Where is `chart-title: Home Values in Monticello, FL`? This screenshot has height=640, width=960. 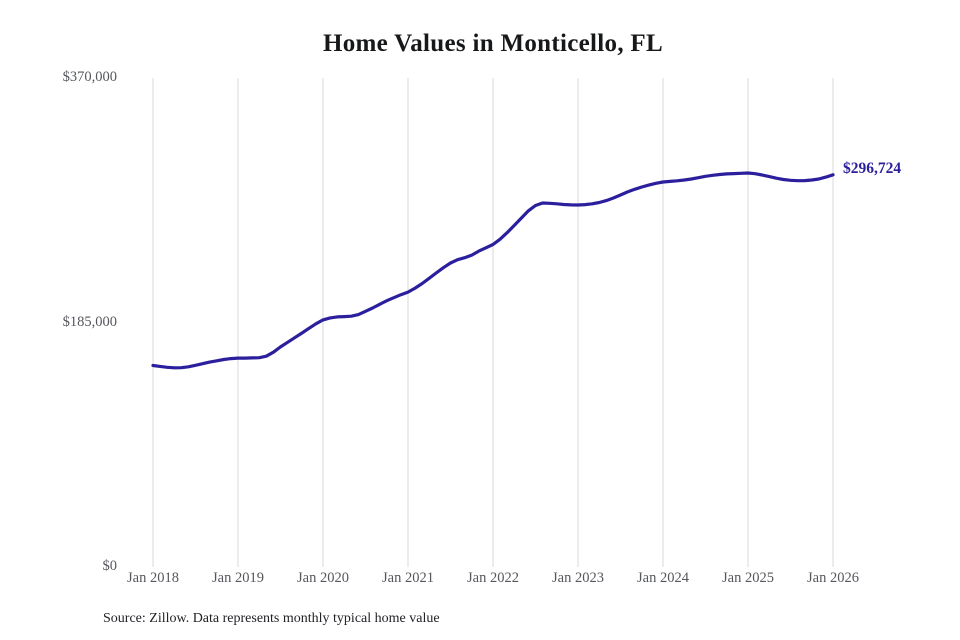
chart-title: Home Values in Monticello, FL is located at coordinates (493, 43).